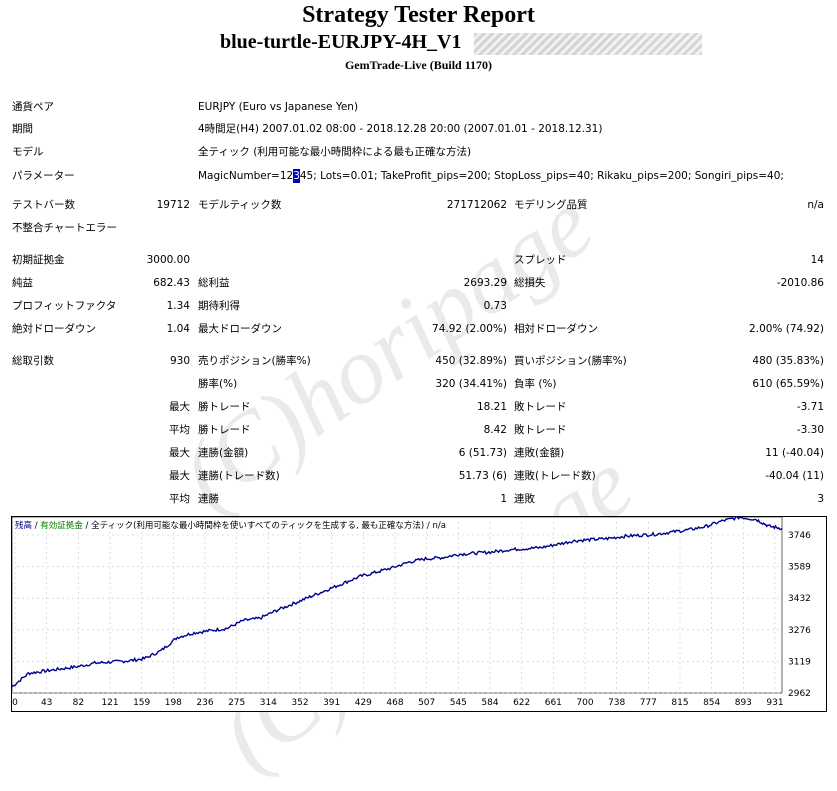  Describe the element at coordinates (439, 526) in the screenshot. I see `legend-quality: n/a` at that location.